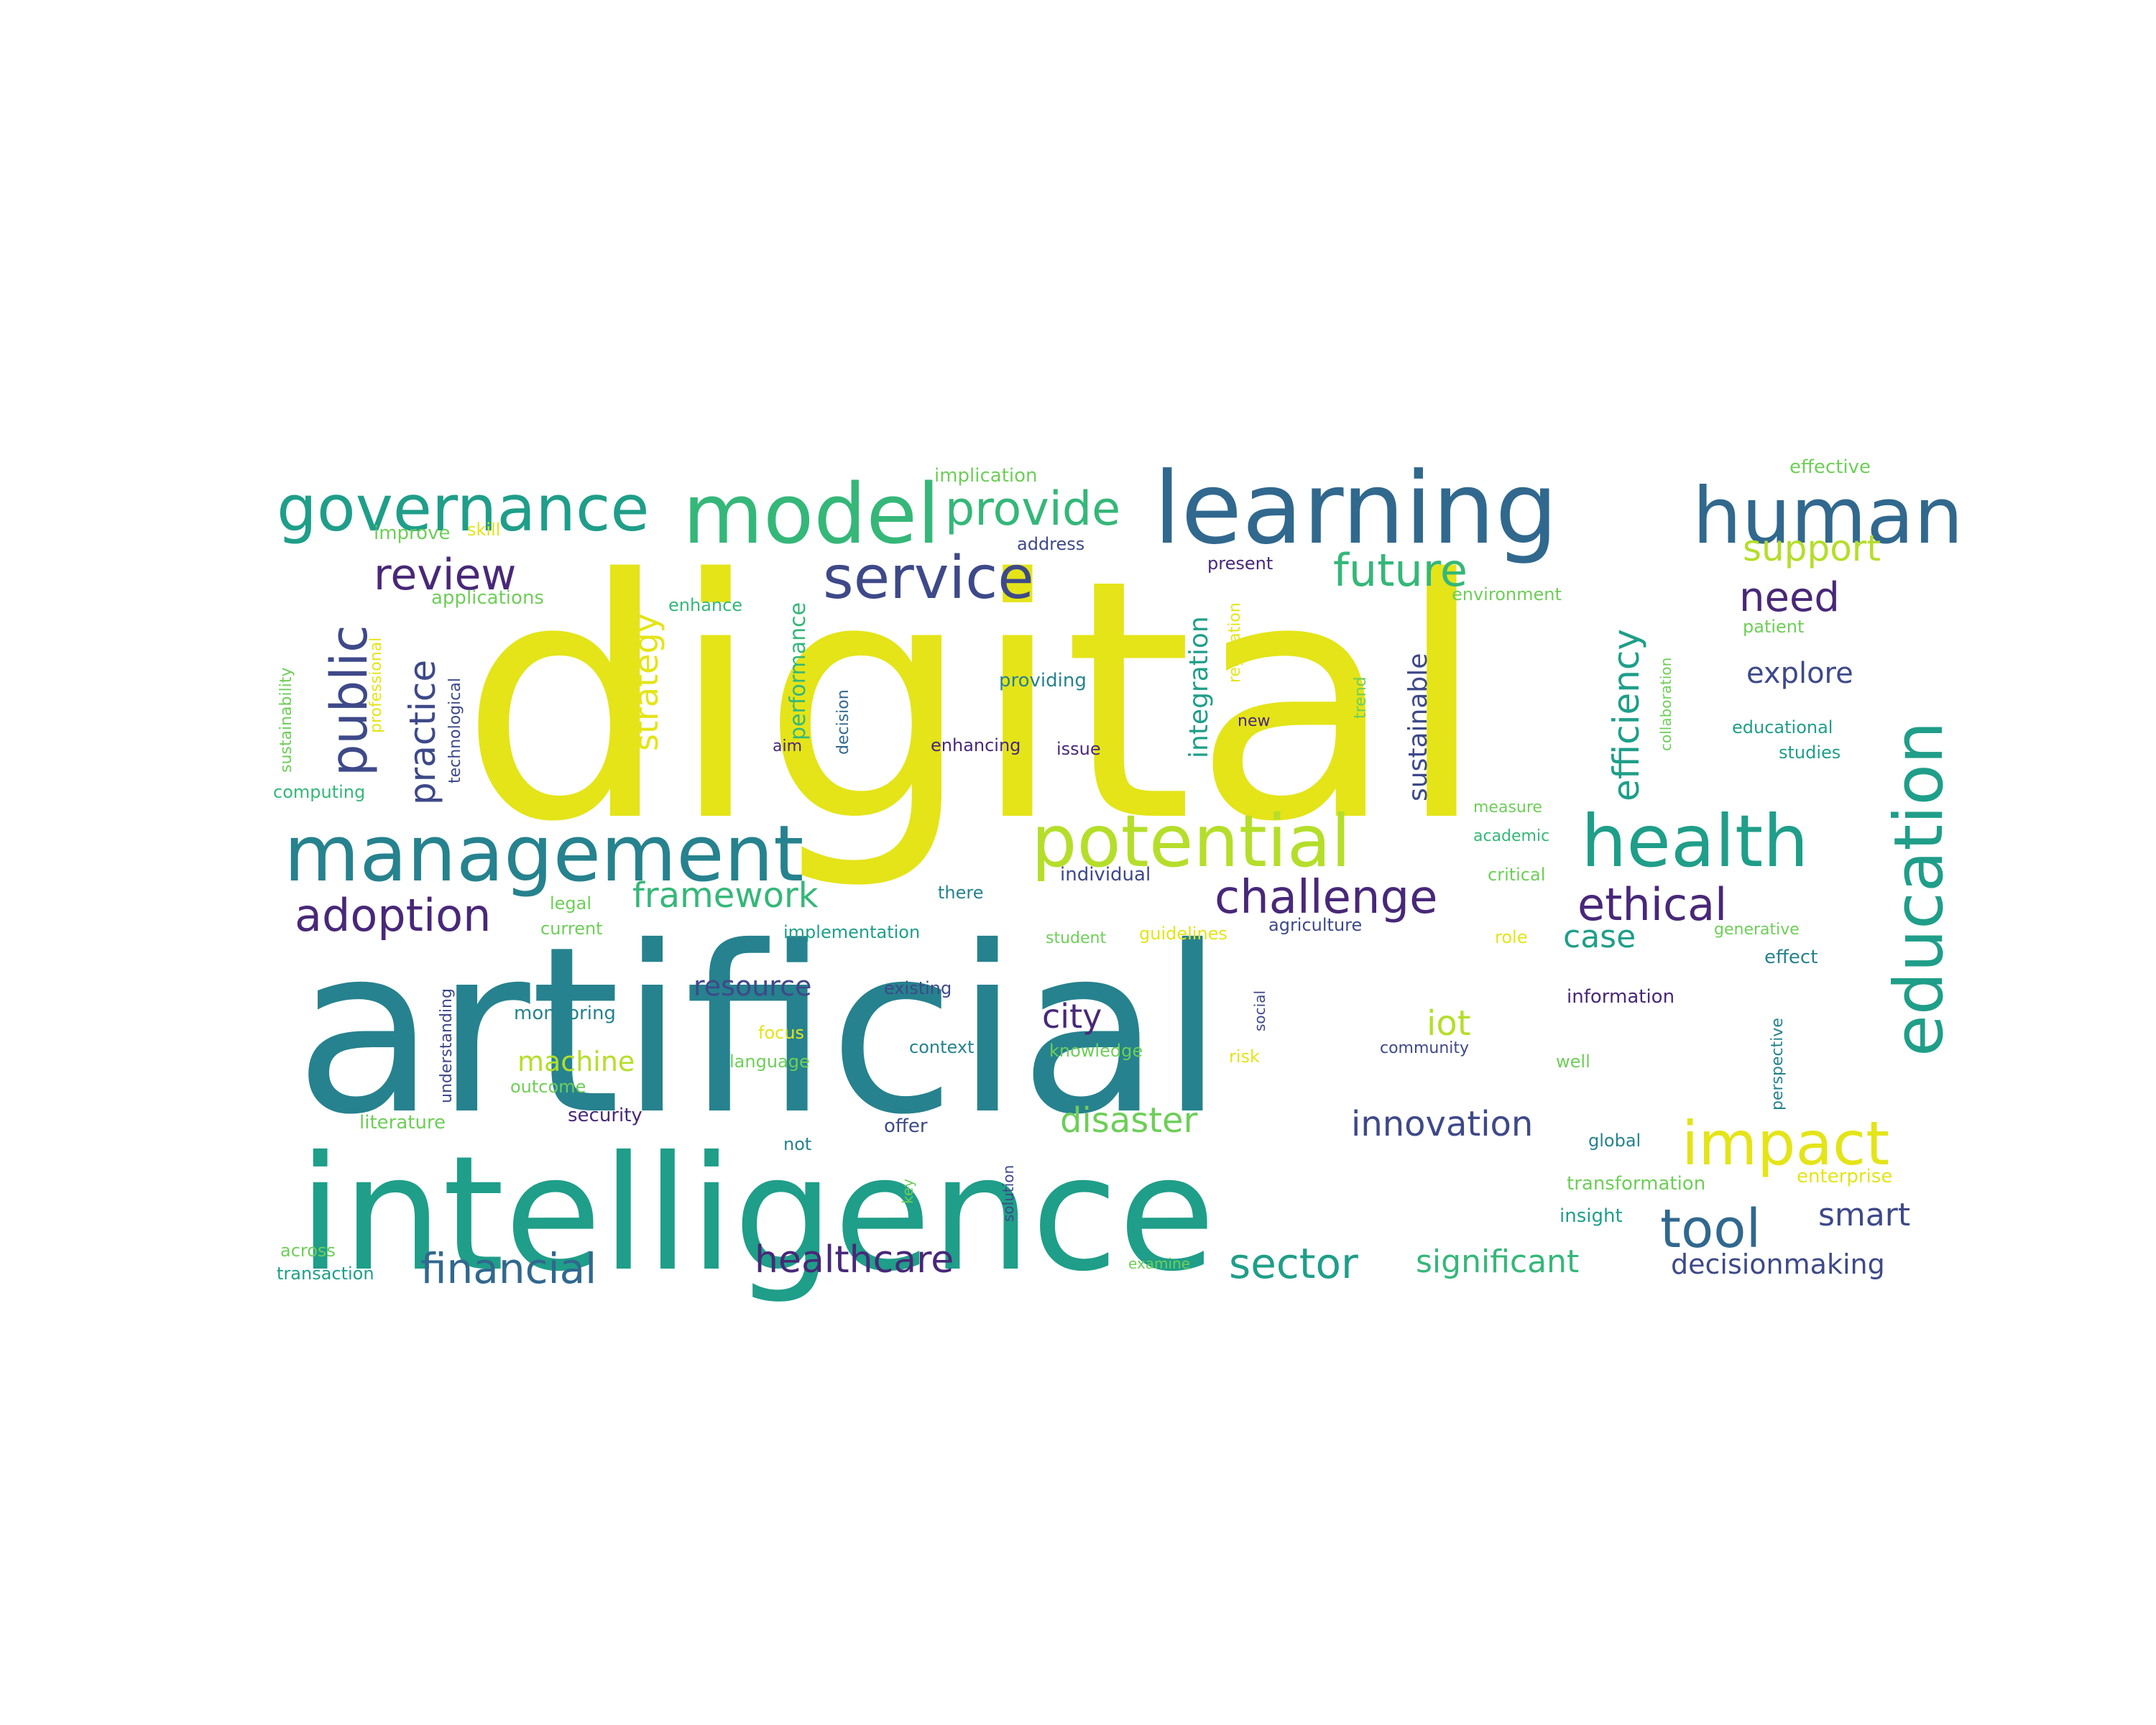  I want to click on cloud-word-not: not, so click(797, 1144).